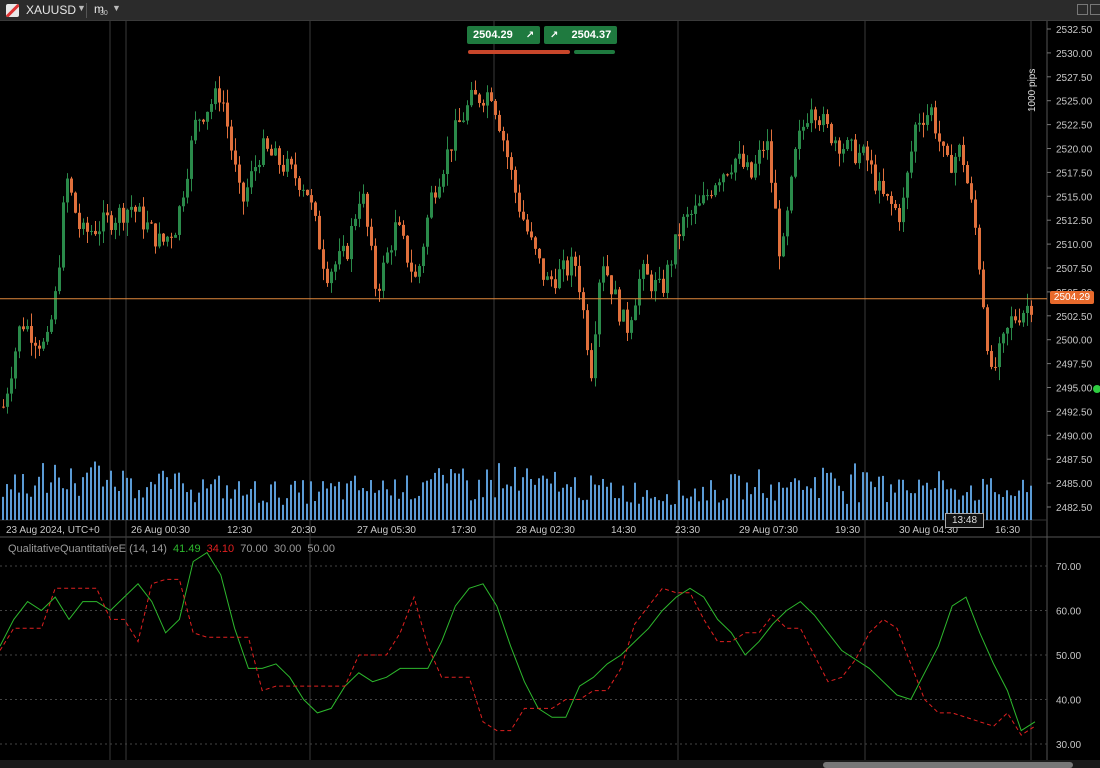 This screenshot has width=1100, height=768. I want to click on time-tick-label: 16:30, so click(1007, 530).